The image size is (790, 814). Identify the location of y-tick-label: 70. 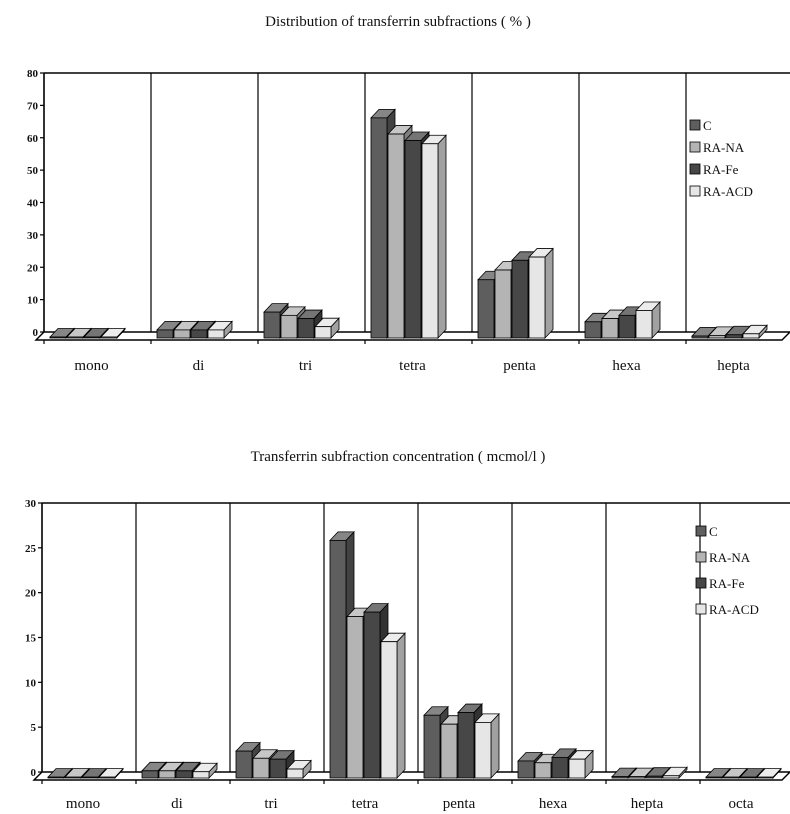
(33, 106).